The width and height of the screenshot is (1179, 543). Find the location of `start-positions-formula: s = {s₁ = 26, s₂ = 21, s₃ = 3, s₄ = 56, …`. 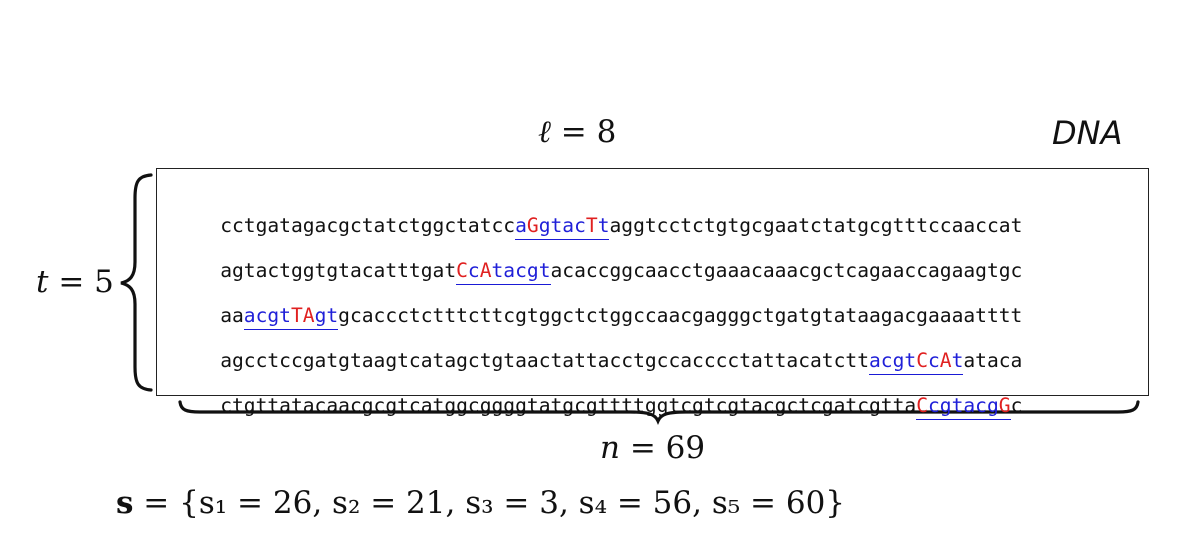

start-positions-formula: s = {s₁ = 26, s₂ = 21, s₃ = 3, s₄ = 56, … is located at coordinates (480, 503).